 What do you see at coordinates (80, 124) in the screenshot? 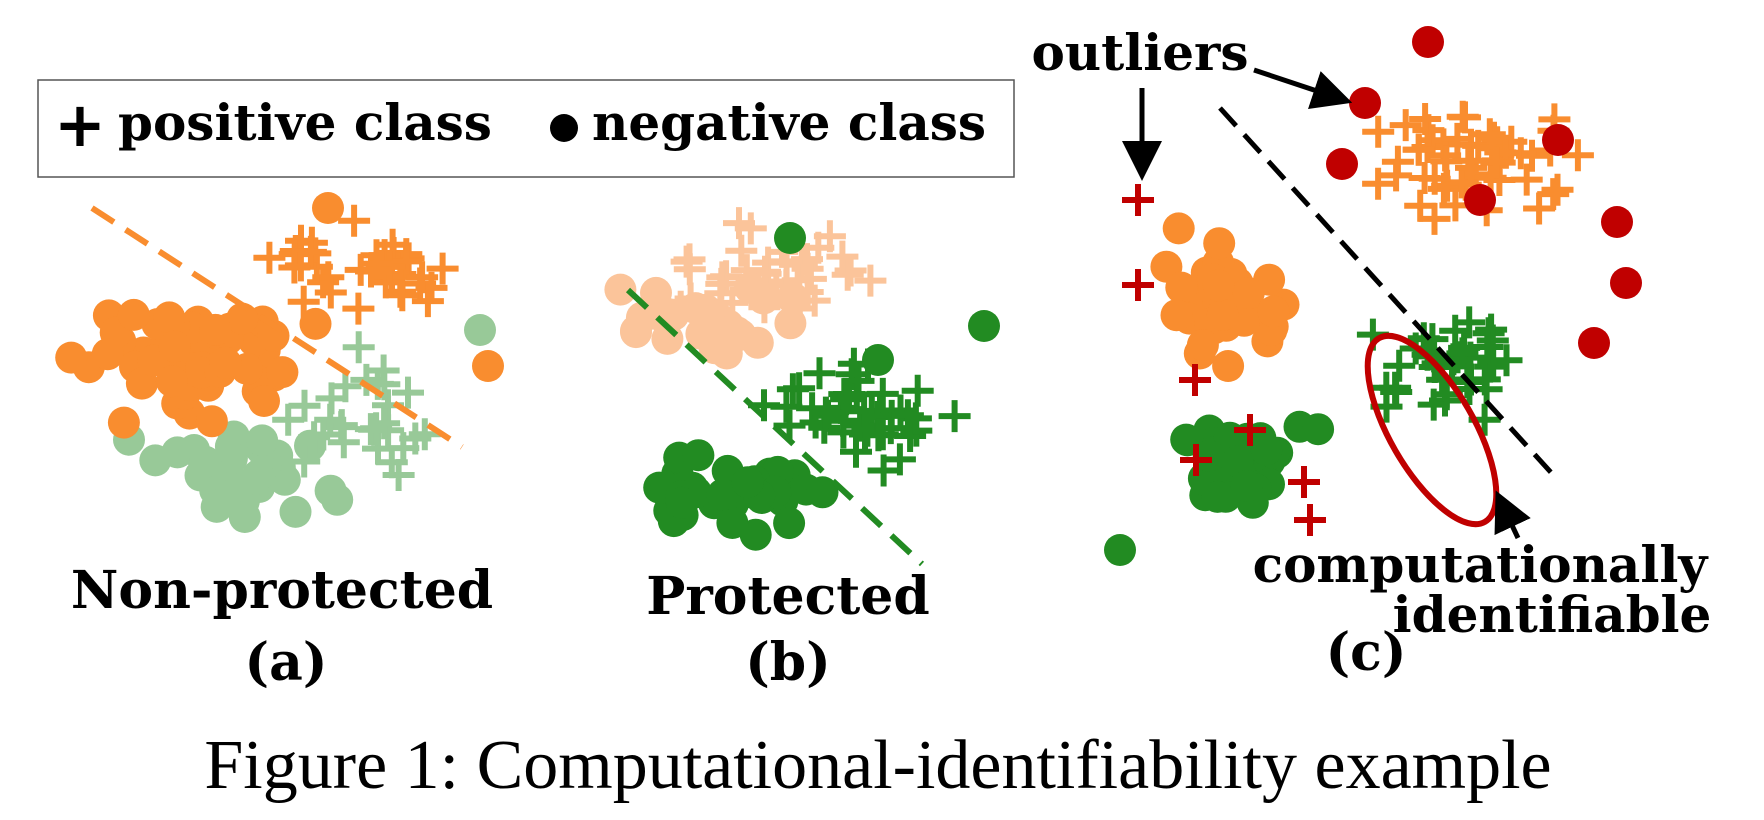
I see `legend-positive-symbol: +` at bounding box center [80, 124].